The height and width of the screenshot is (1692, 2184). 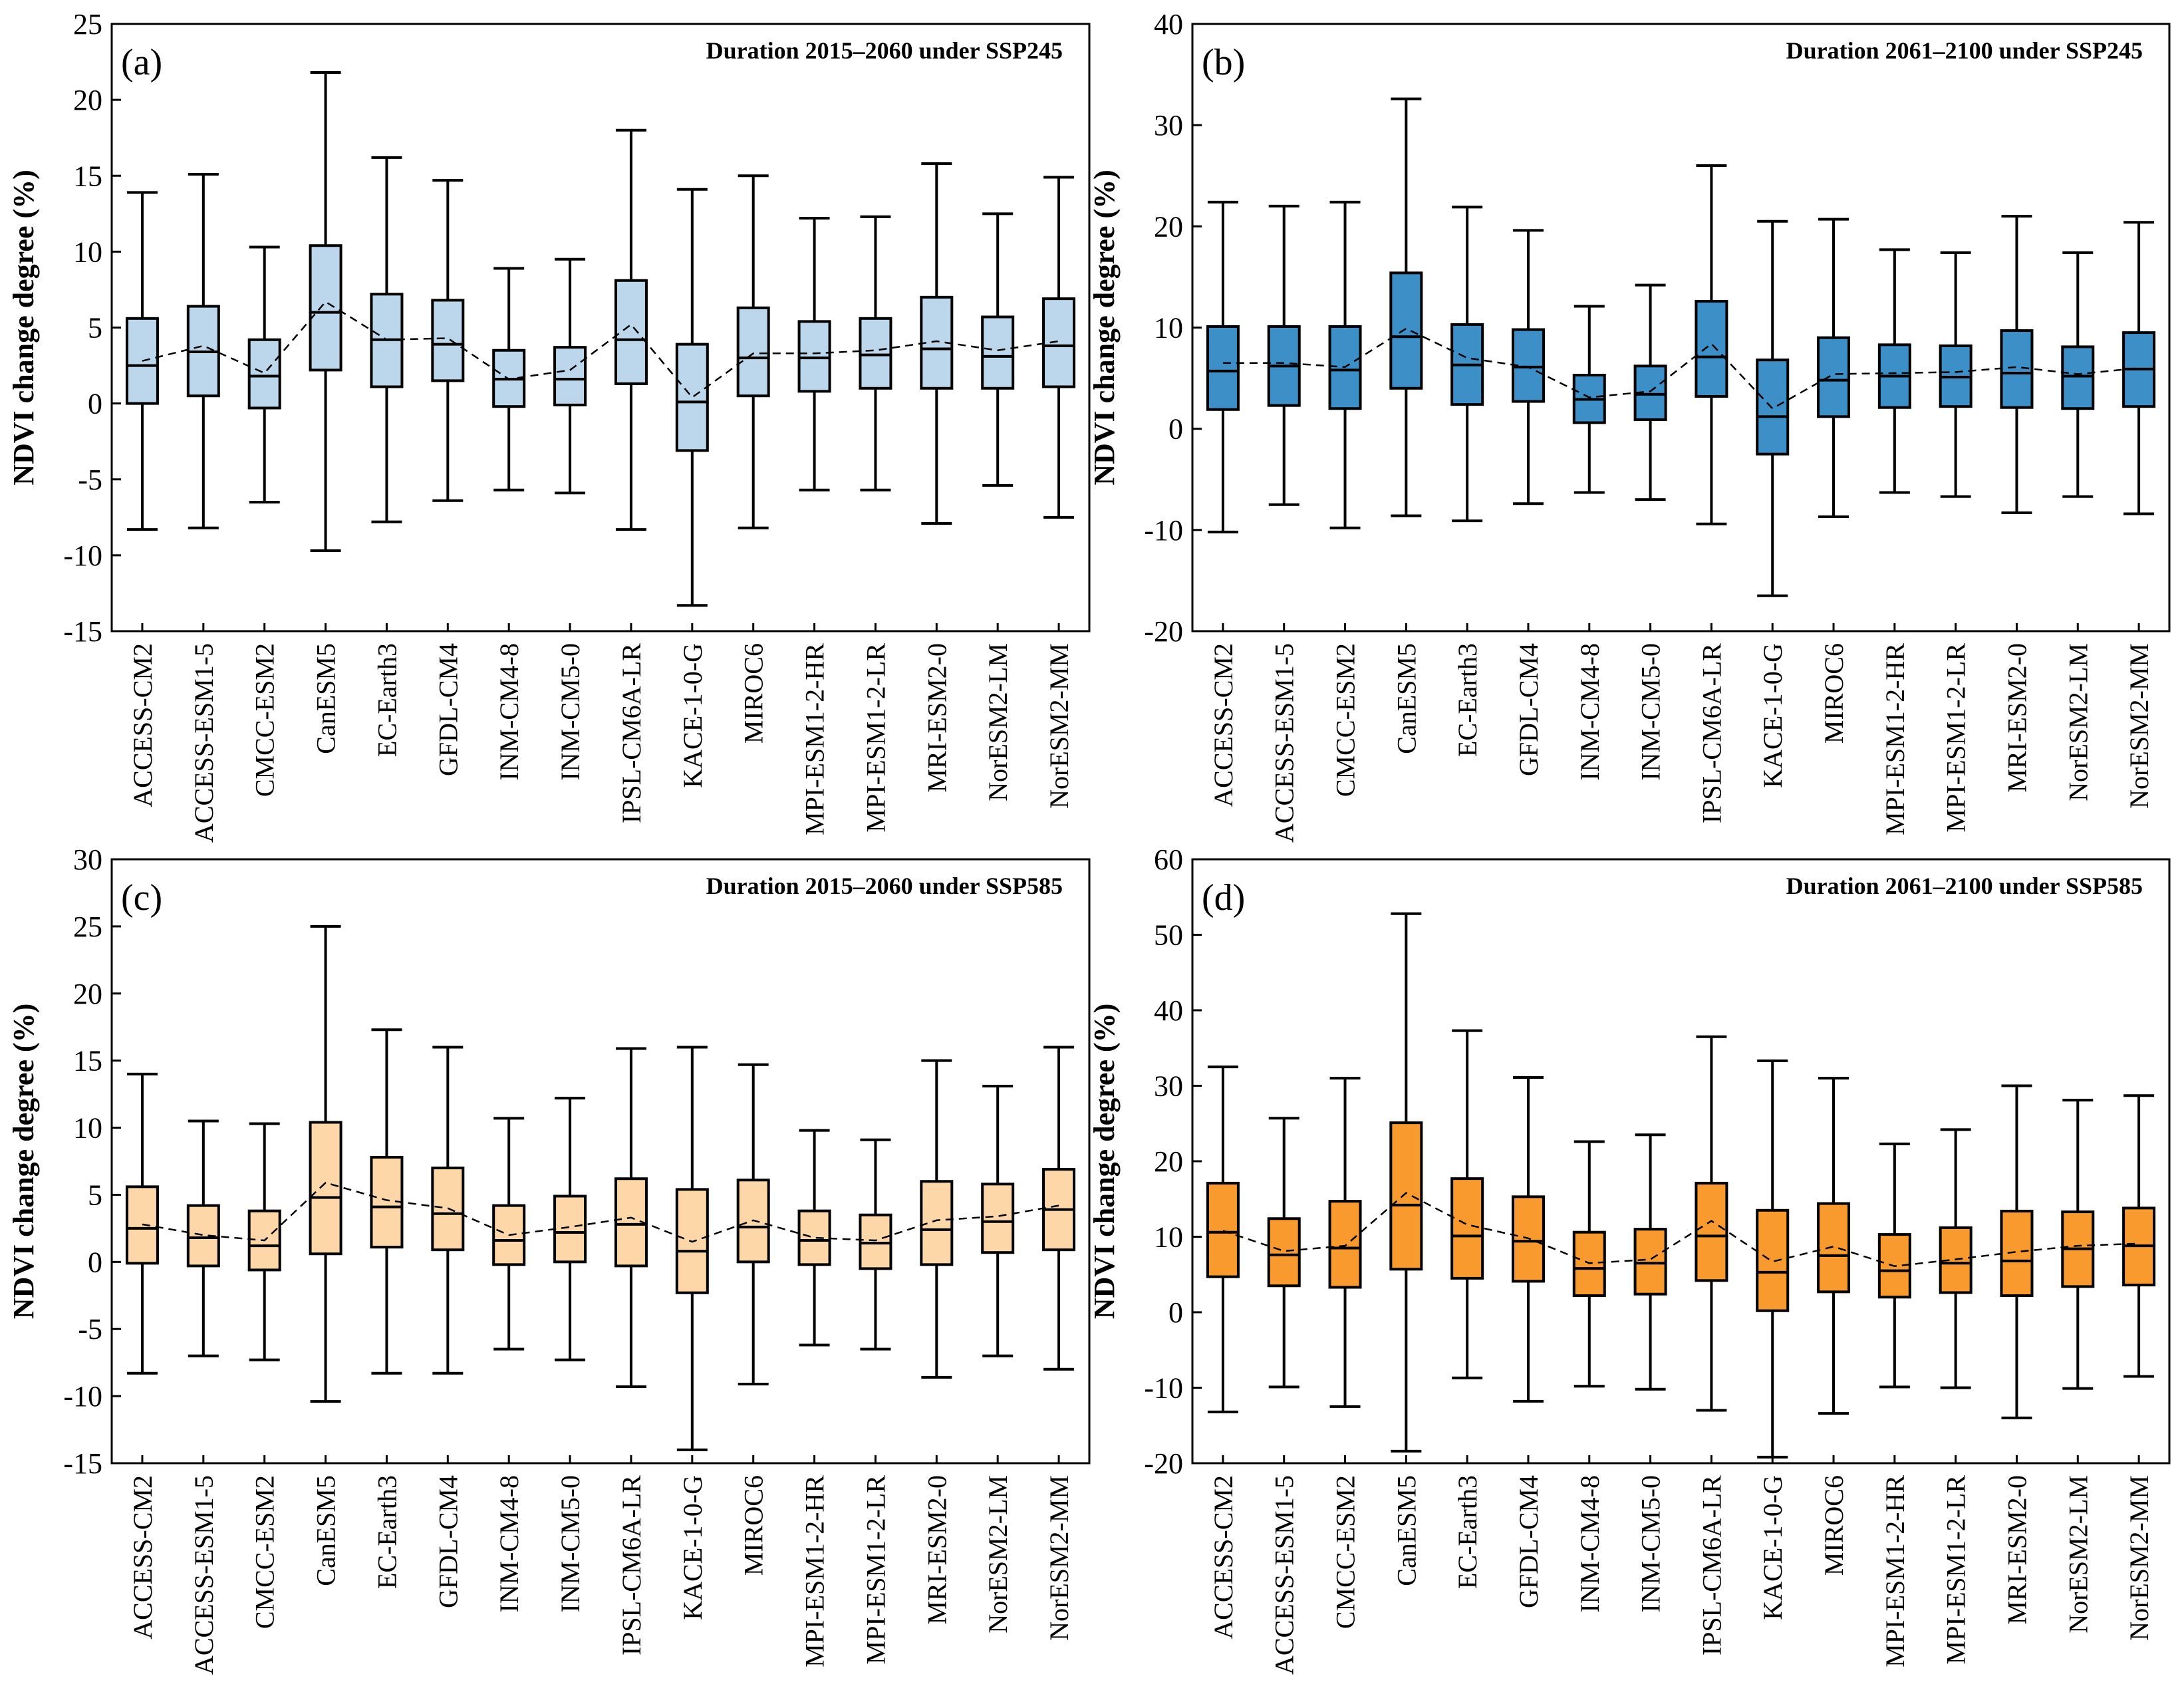 What do you see at coordinates (884, 50) in the screenshot?
I see `panel-title: Duration 2015–2060 under SSP245` at bounding box center [884, 50].